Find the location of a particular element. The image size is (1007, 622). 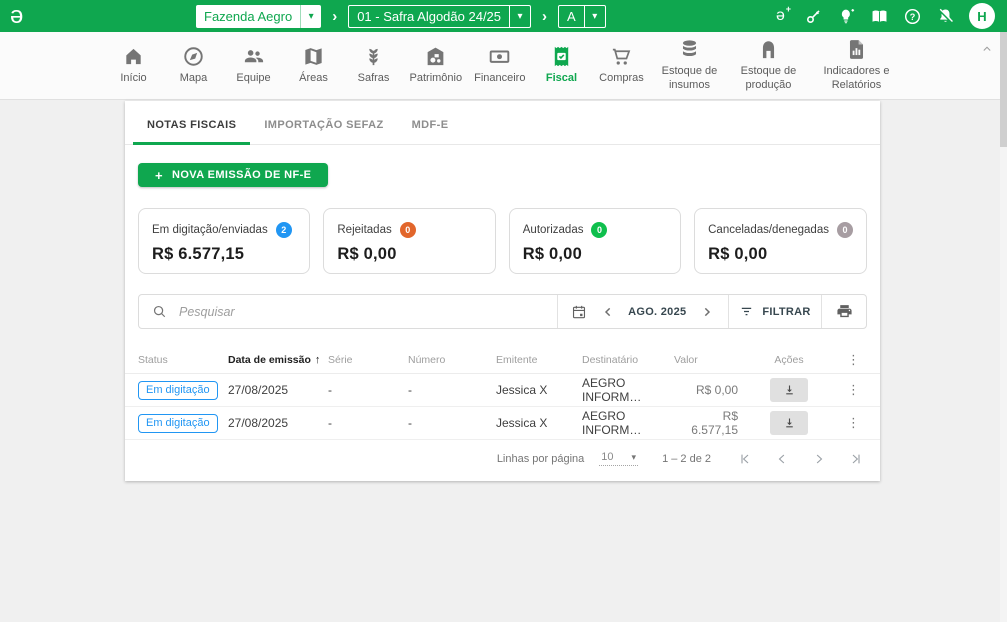

rows-per-page-select: 10 ▾ is located at coordinates (619, 458).